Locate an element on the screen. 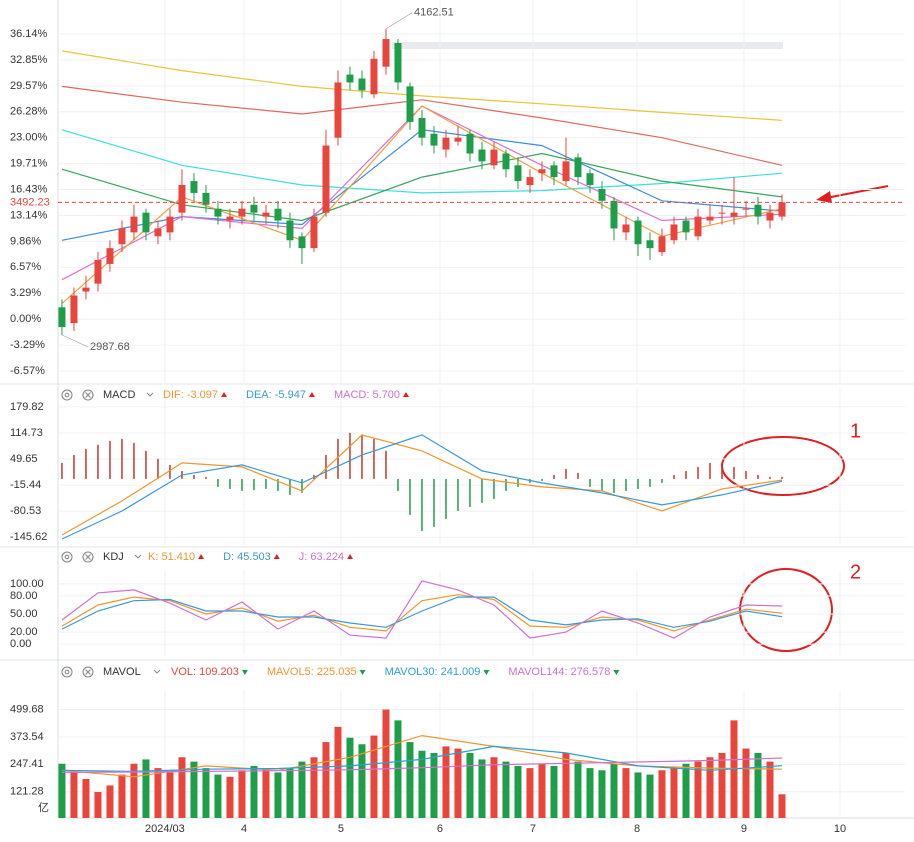 The image size is (914, 842). y-tick-label: 499.68 is located at coordinates (27, 710).